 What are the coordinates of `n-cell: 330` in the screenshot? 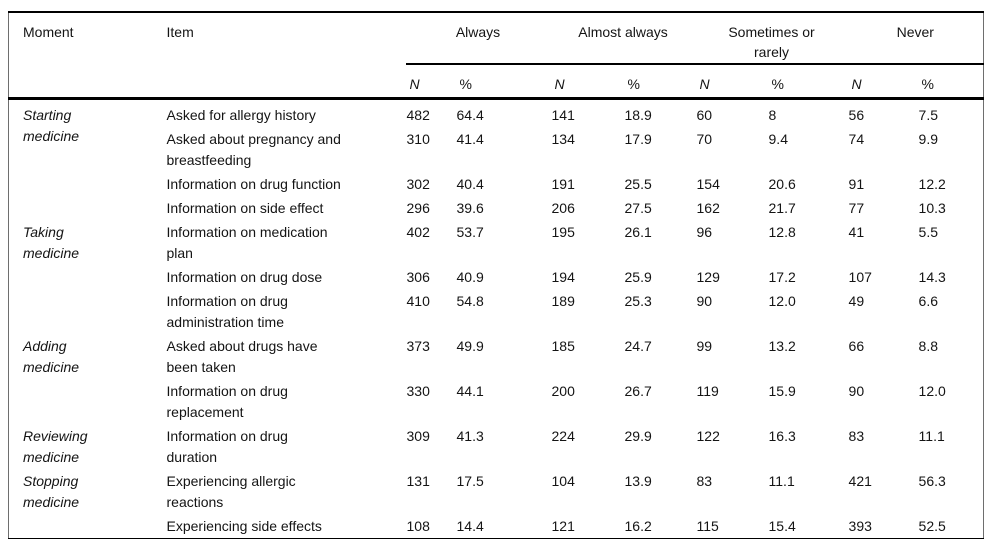 It's located at (418, 390).